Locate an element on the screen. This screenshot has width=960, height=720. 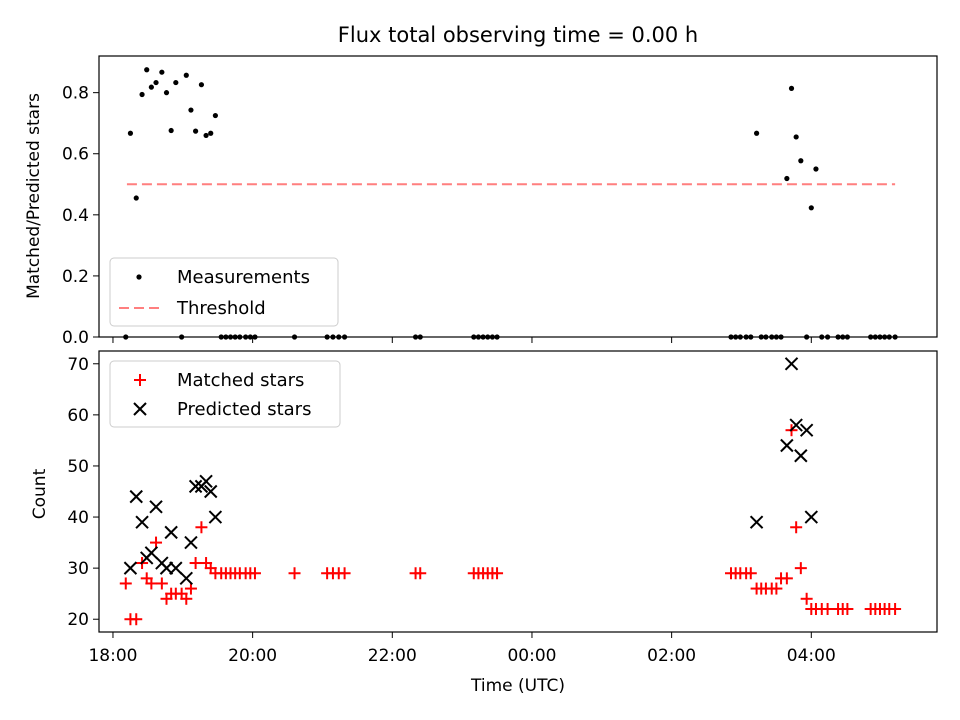
bottom-y-axis-label: Count is located at coordinates (40, 493).